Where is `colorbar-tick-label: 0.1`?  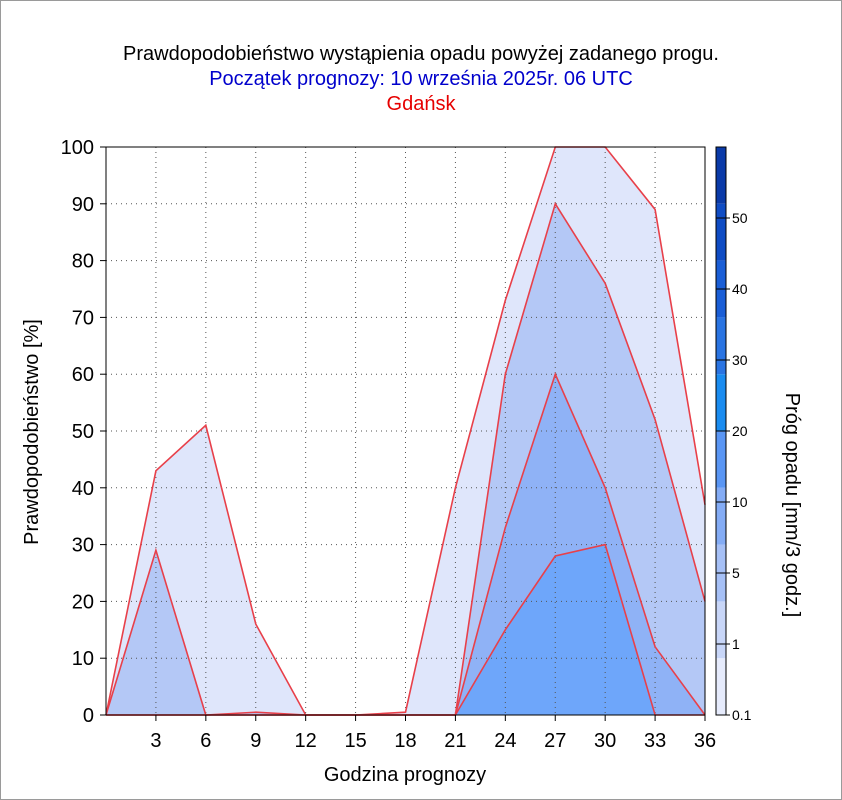
colorbar-tick-label: 0.1 is located at coordinates (742, 715).